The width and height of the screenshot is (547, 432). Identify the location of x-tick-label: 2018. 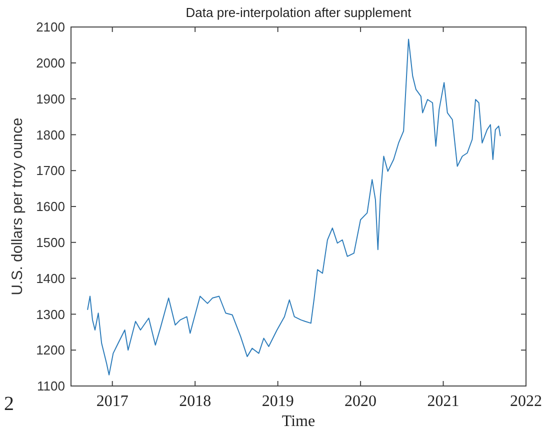
(195, 401).